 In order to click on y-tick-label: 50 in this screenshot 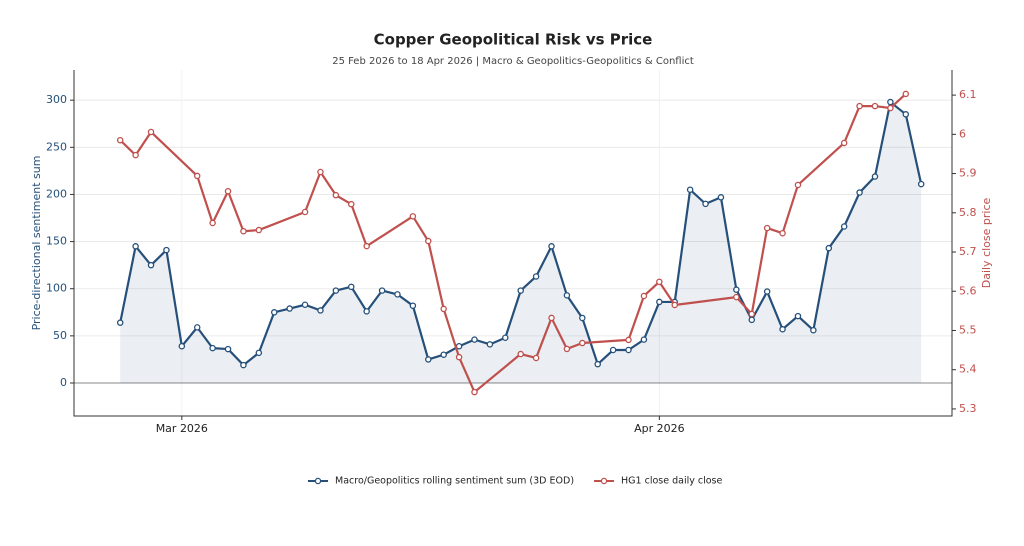, I will do `click(60, 335)`.